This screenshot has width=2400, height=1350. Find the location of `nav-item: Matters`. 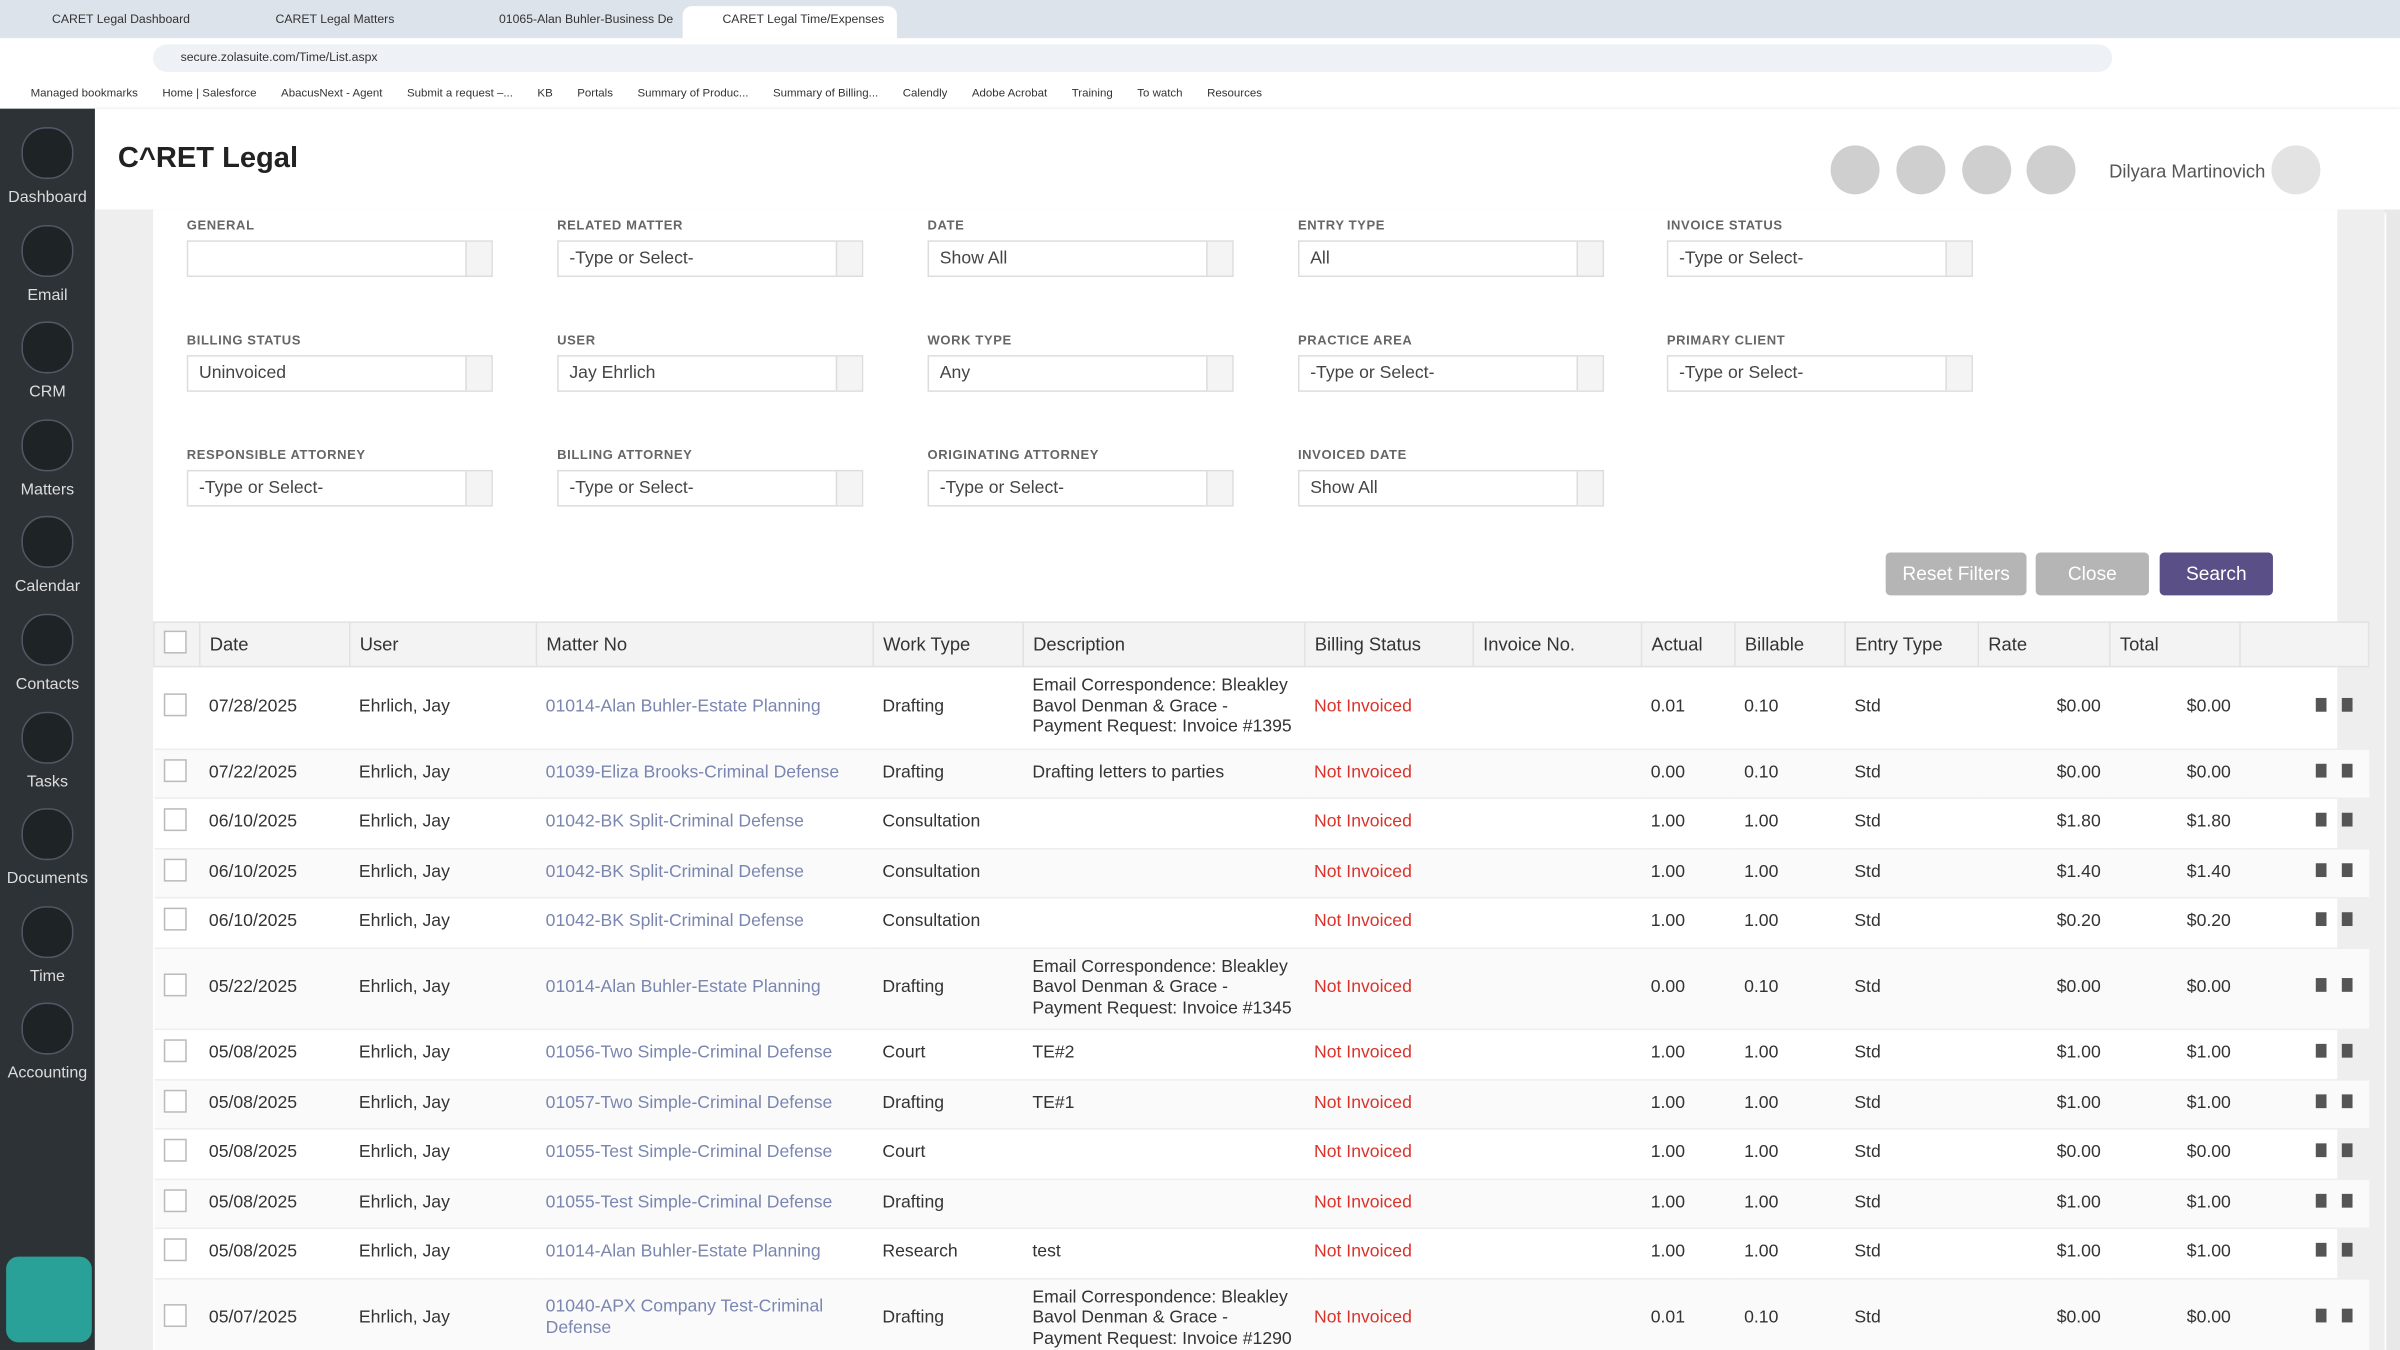

nav-item: Matters is located at coordinates (47, 459).